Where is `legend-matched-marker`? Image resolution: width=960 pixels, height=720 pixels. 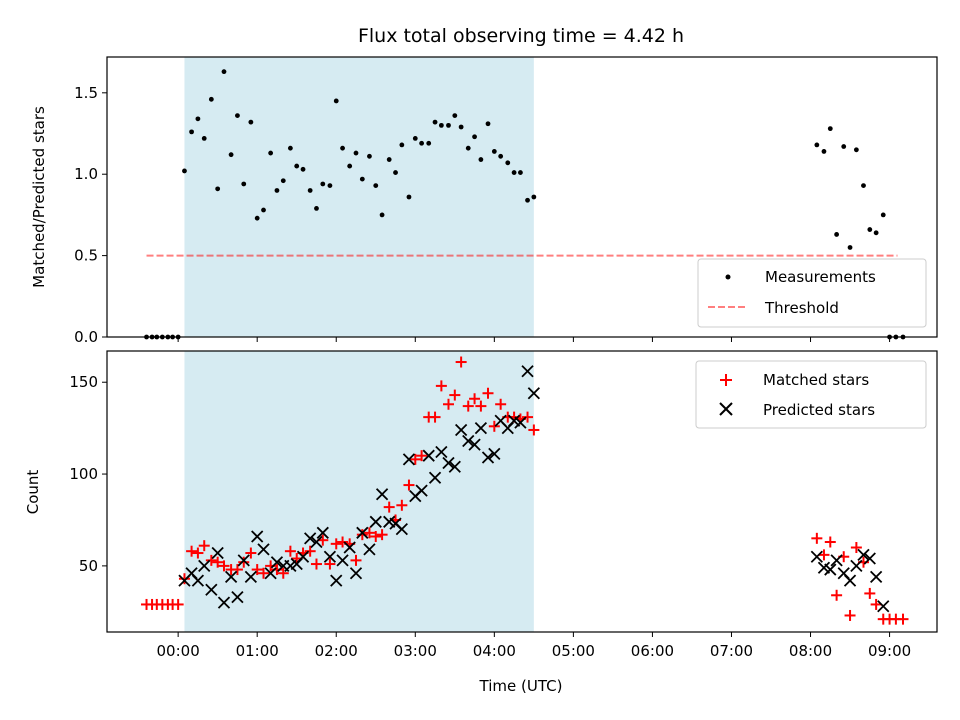 legend-matched-marker is located at coordinates (726, 380).